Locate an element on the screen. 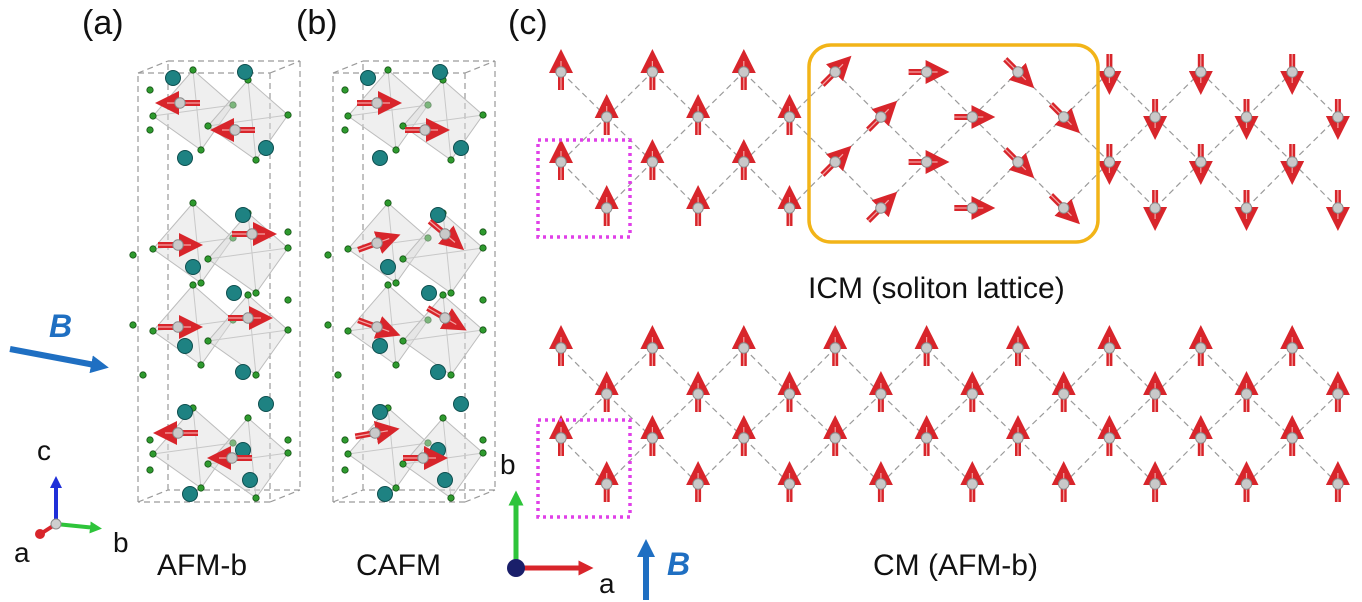 The height and width of the screenshot is (602, 1362). panel-a-structure is located at coordinates (215, 281).